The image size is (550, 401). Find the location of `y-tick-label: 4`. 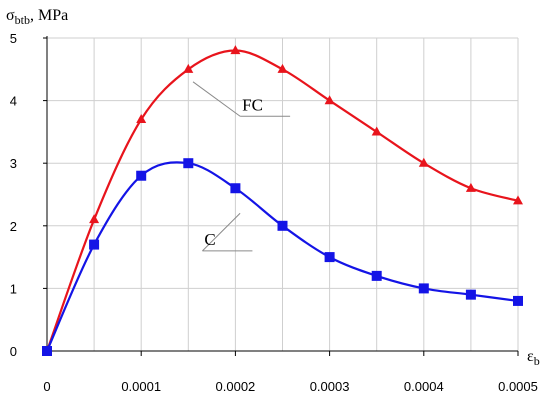

y-tick-label: 4 is located at coordinates (13, 101).